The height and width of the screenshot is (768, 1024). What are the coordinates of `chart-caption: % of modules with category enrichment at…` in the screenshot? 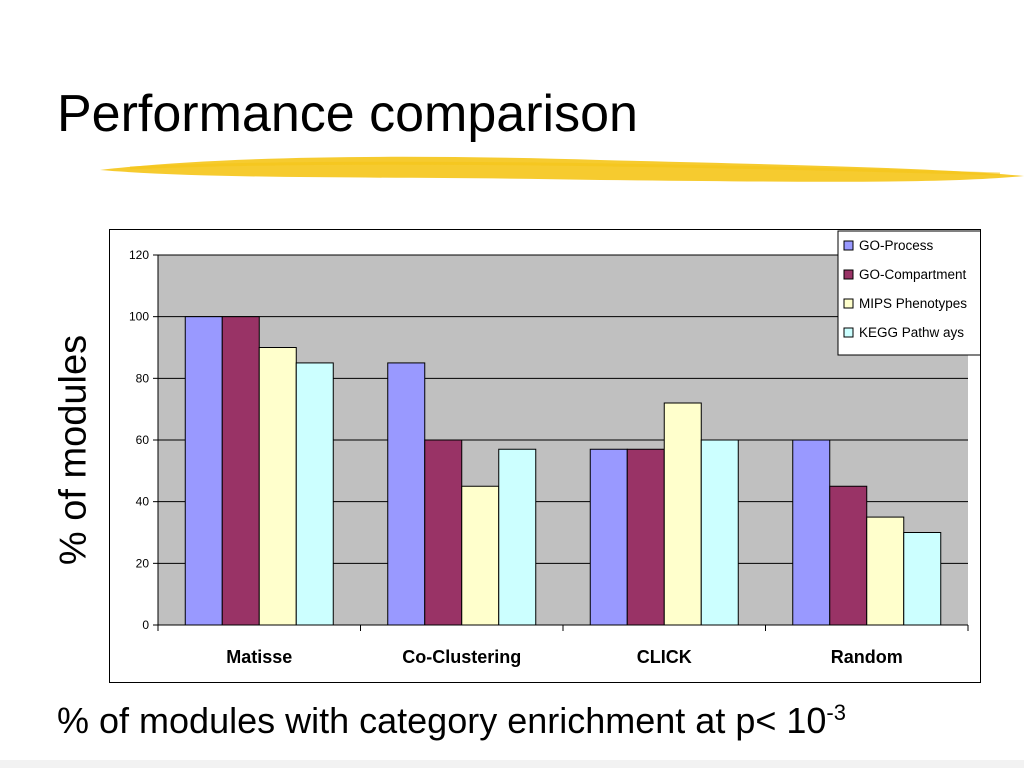 It's located at (451, 721).